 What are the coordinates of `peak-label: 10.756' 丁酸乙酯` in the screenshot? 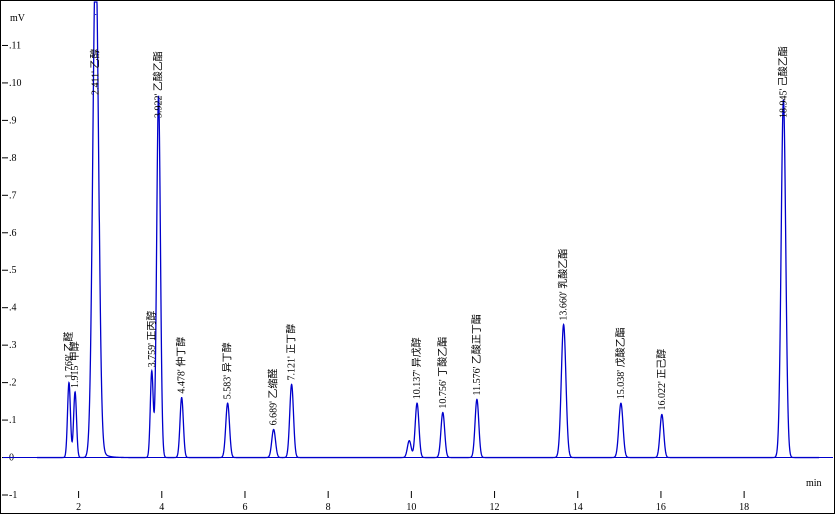 It's located at (442, 373).